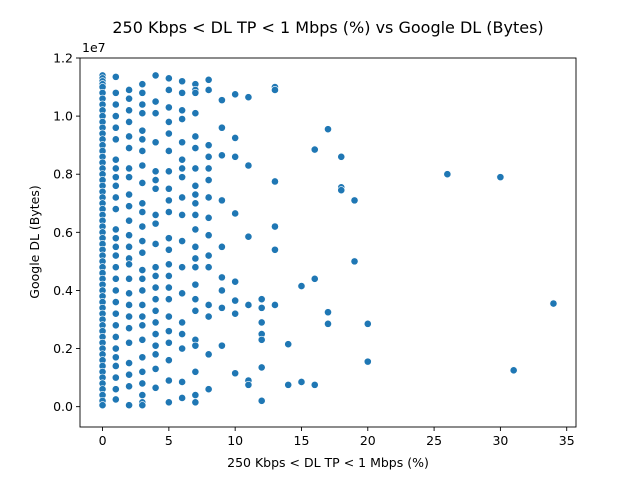 The width and height of the screenshot is (640, 480). Describe the element at coordinates (302, 440) in the screenshot. I see `x-tick-label: 15` at that location.